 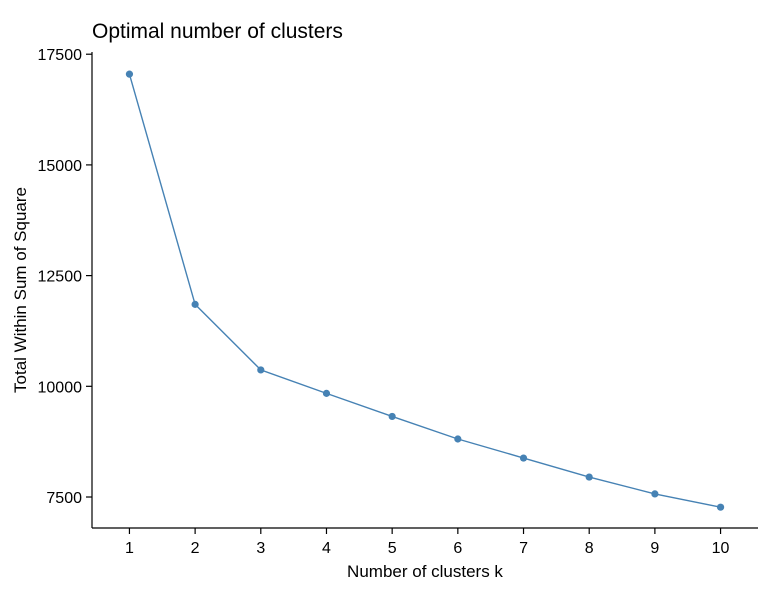 I want to click on x-tick-label: 2, so click(x=195, y=548).